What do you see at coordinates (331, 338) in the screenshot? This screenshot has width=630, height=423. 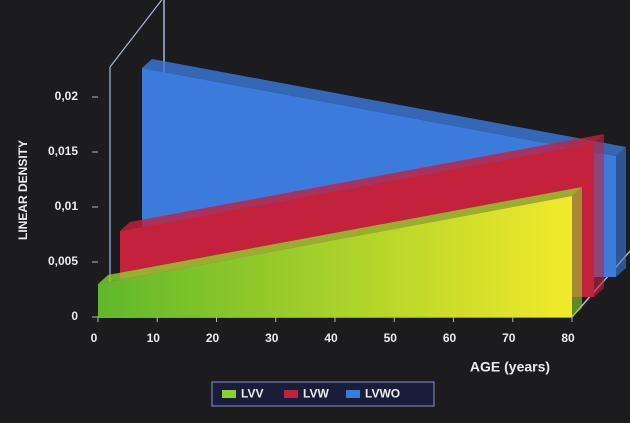 I see `x-tick-label: 40` at bounding box center [331, 338].